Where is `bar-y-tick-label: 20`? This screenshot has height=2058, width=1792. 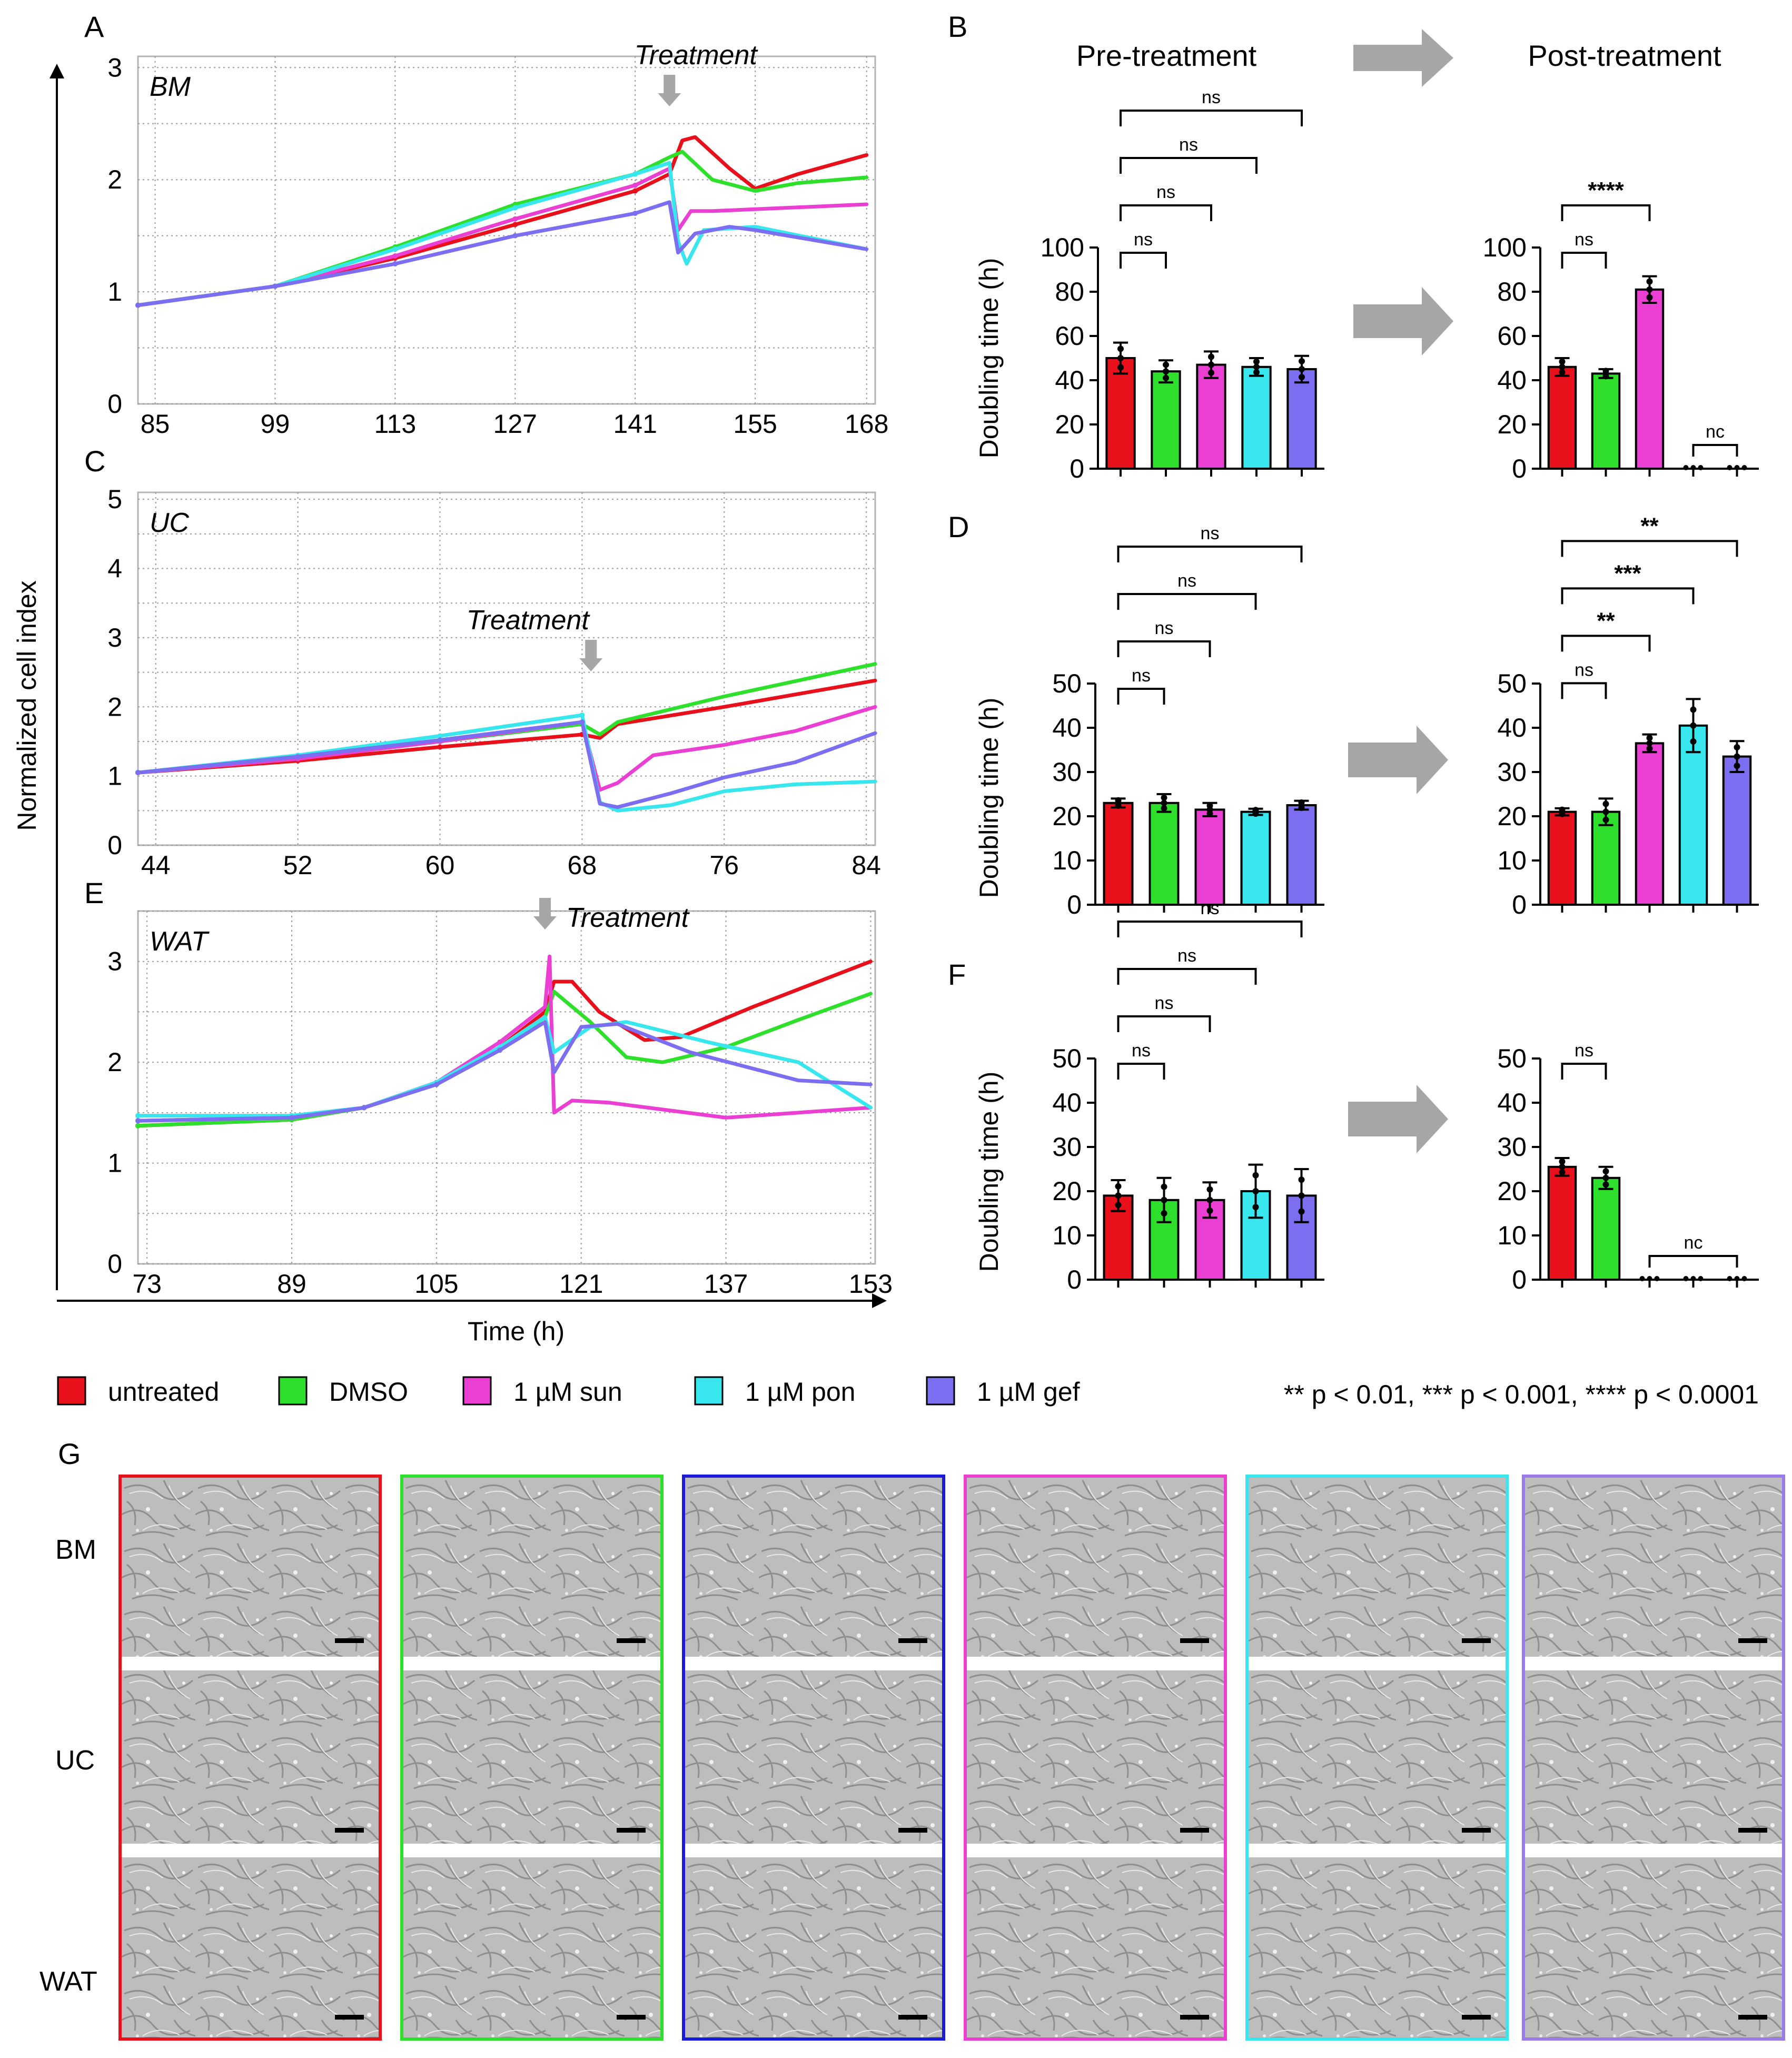 bar-y-tick-label: 20 is located at coordinates (1512, 1191).